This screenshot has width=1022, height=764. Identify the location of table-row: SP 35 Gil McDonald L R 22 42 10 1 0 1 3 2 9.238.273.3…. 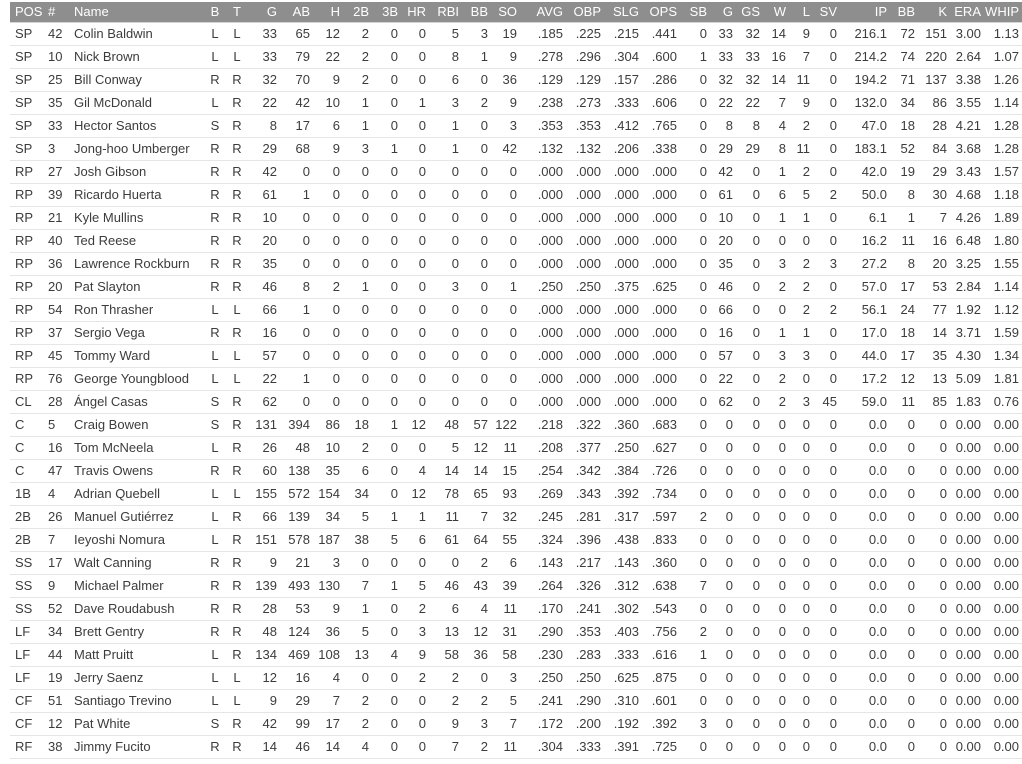
(516, 103).